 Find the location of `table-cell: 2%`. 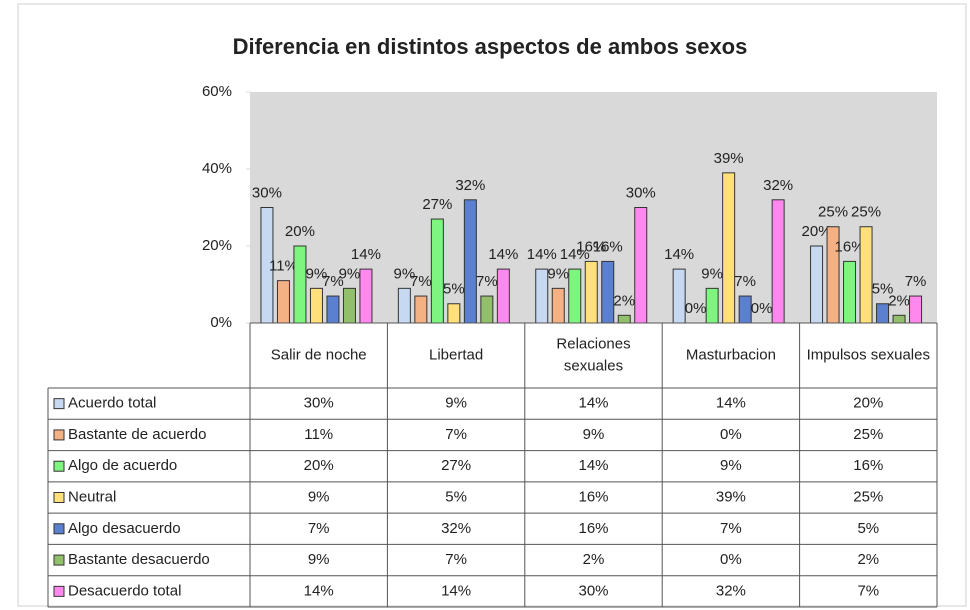

table-cell: 2% is located at coordinates (594, 559).